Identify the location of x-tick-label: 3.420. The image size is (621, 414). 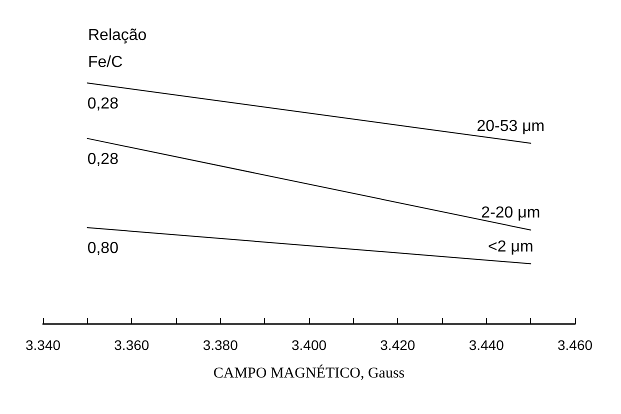
(398, 345).